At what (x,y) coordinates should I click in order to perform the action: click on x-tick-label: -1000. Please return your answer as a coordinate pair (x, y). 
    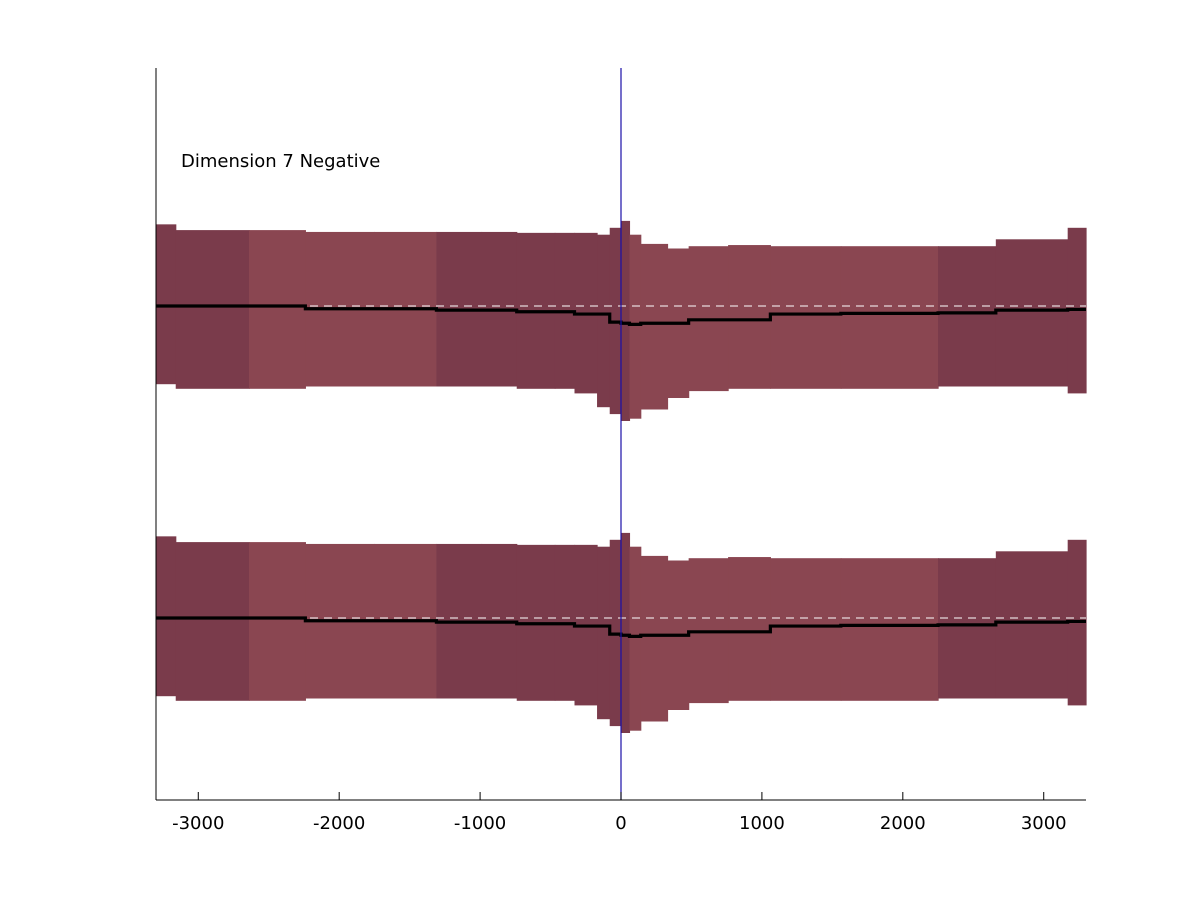
    Looking at the image, I should click on (480, 823).